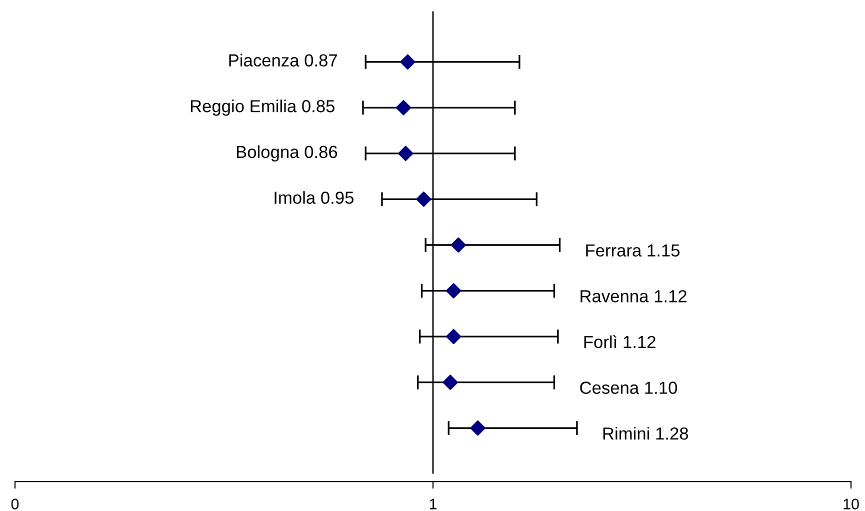 This screenshot has height=511, width=865. What do you see at coordinates (629, 388) in the screenshot?
I see `y-tick-label: Cesena 1.10` at bounding box center [629, 388].